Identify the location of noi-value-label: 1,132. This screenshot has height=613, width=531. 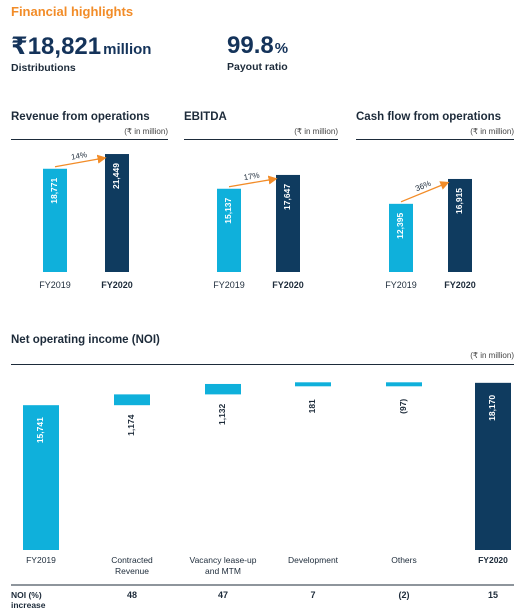
(222, 414).